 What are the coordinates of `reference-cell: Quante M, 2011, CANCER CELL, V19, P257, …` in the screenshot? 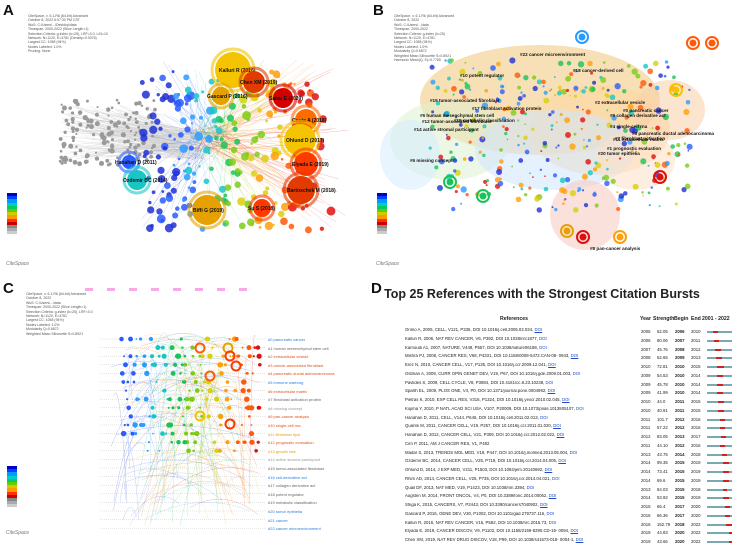 It's located at (521, 426).